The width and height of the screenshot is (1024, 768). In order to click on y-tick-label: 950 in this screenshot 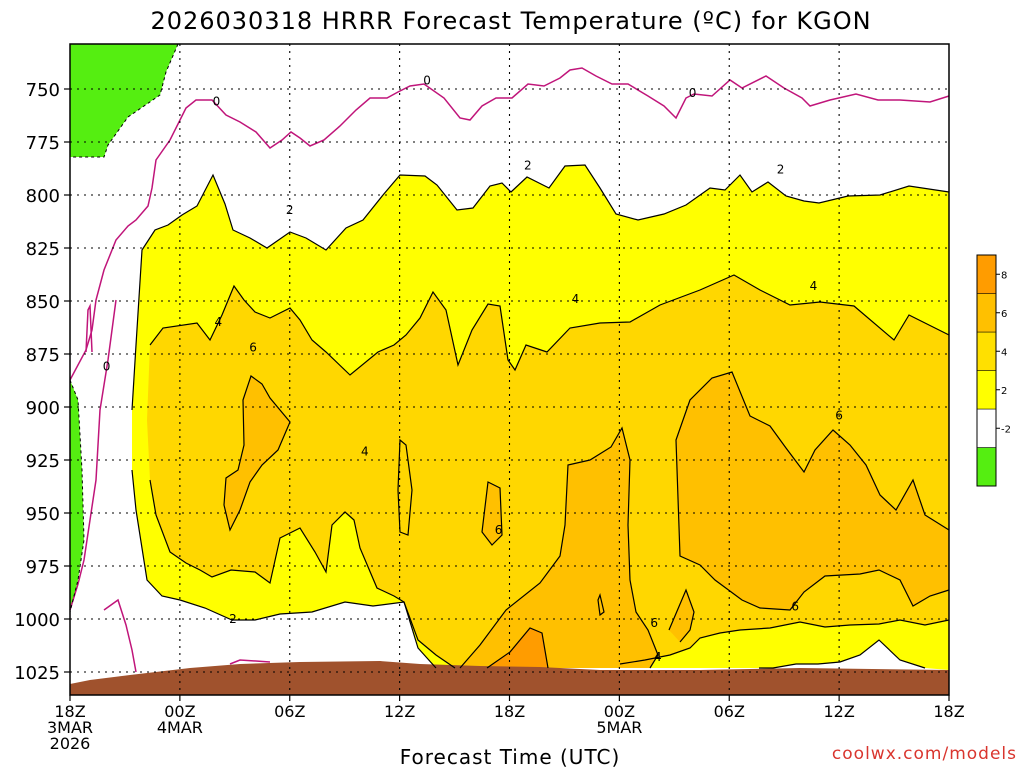, I will do `click(43, 514)`.